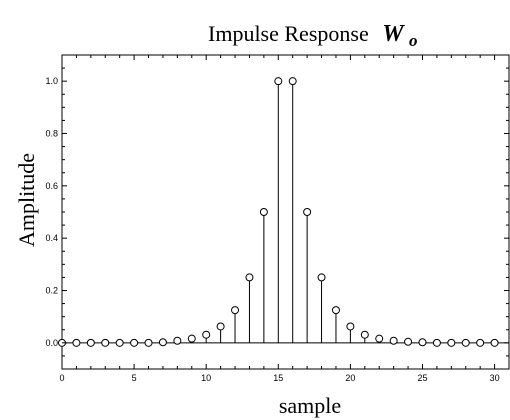 The image size is (510, 420). What do you see at coordinates (393, 34) in the screenshot?
I see `chart-title-symbol: W` at bounding box center [393, 34].